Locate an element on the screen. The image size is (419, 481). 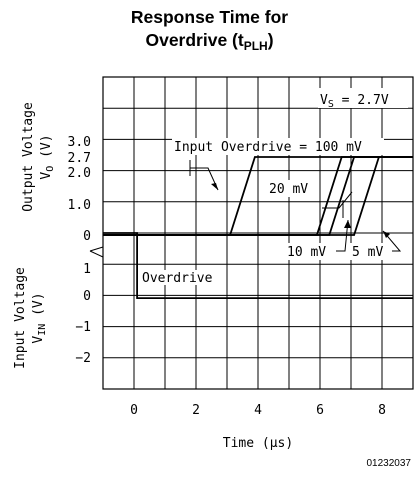
vs-label-bg is located at coordinates (363, 98).